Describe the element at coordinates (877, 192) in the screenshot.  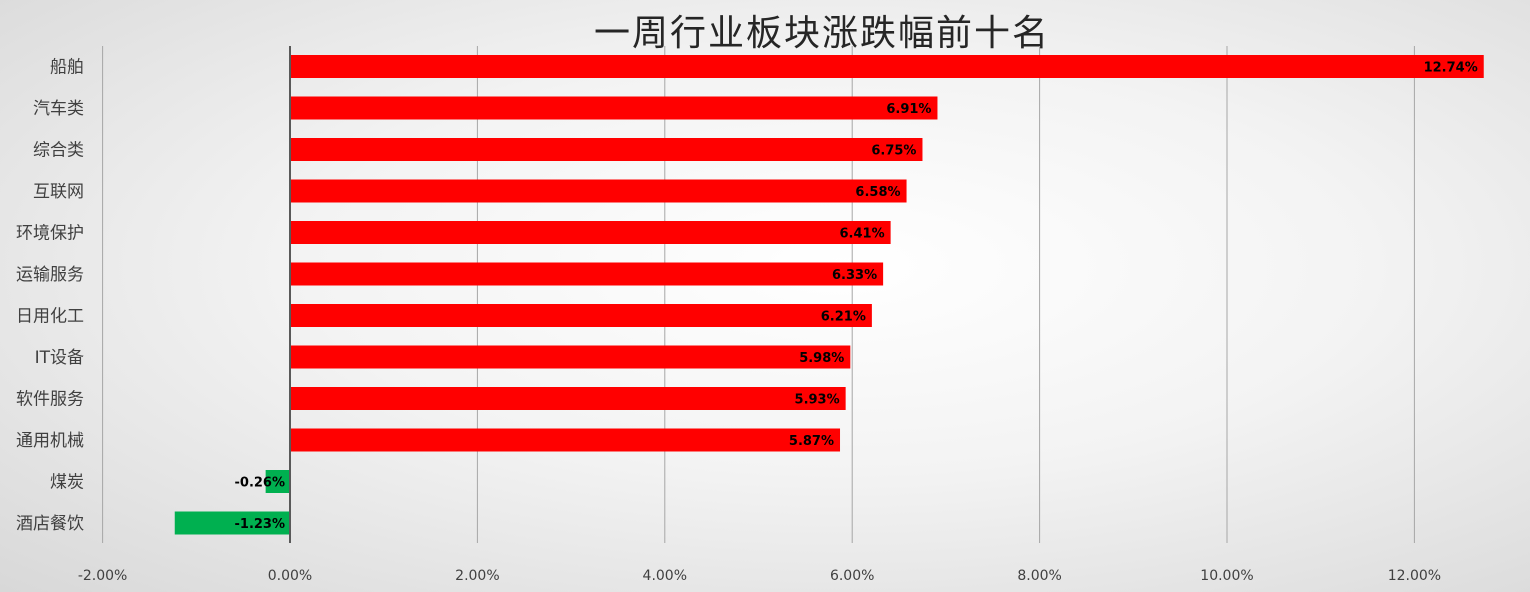
I see `data-label: 6.58%` at that location.